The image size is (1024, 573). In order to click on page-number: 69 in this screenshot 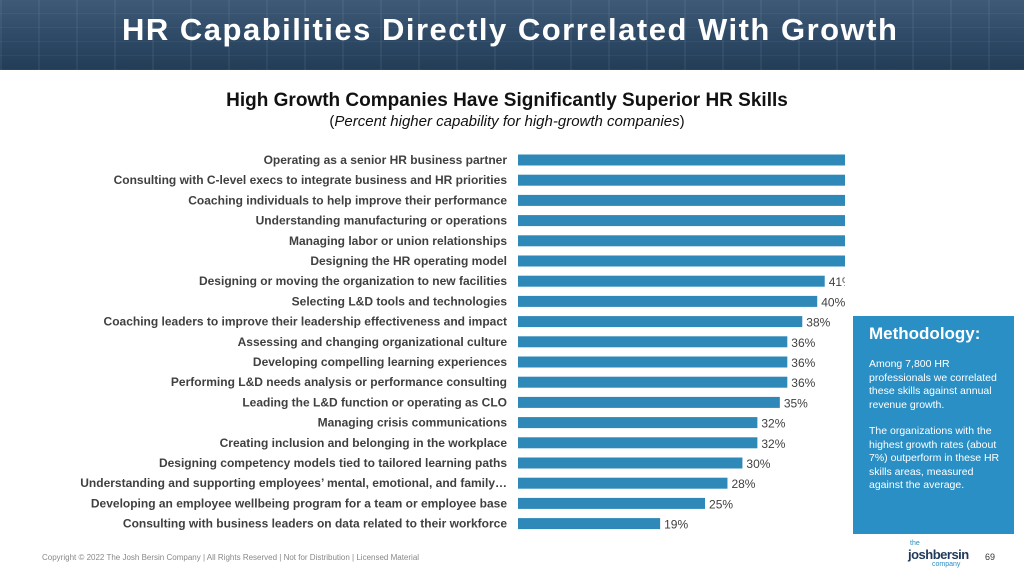, I will do `click(990, 557)`.